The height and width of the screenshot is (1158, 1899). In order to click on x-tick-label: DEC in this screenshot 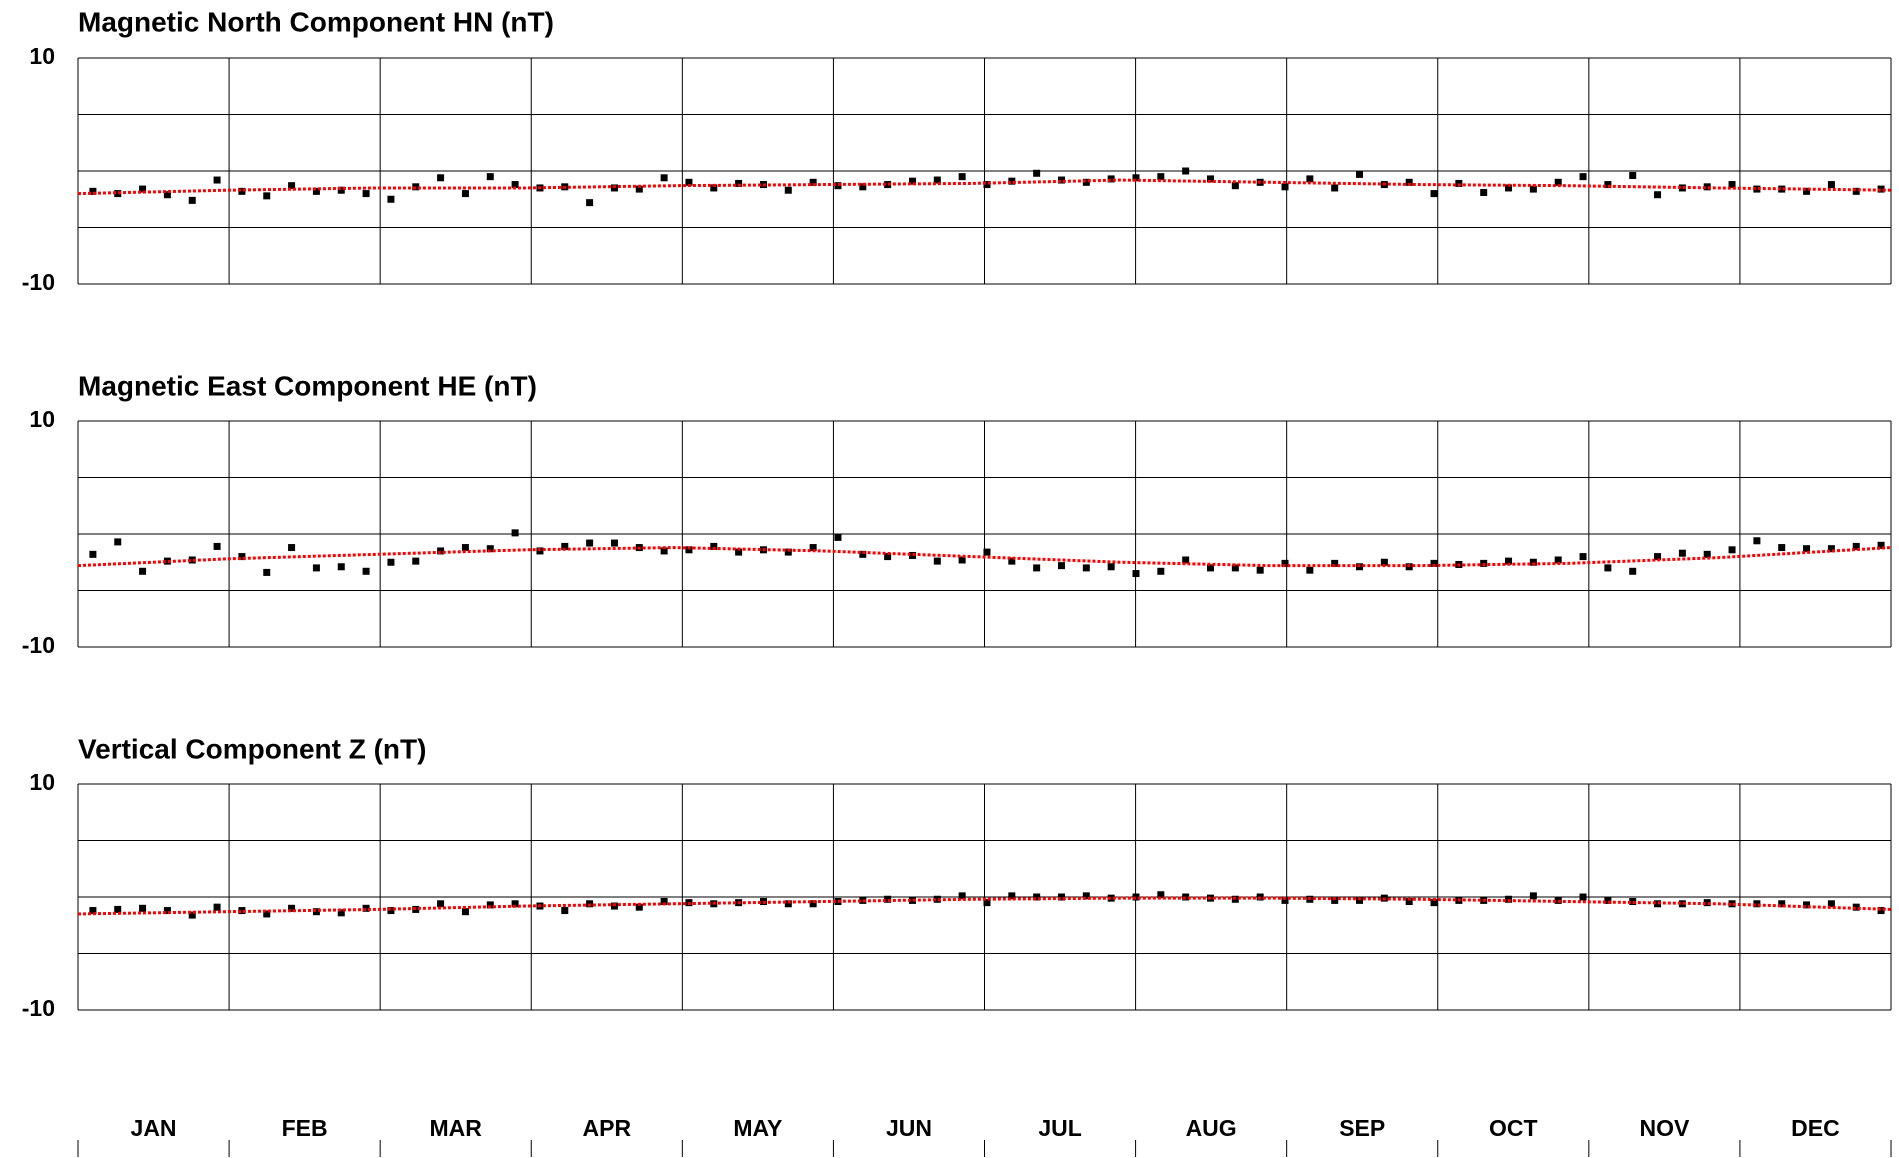, I will do `click(1815, 1128)`.